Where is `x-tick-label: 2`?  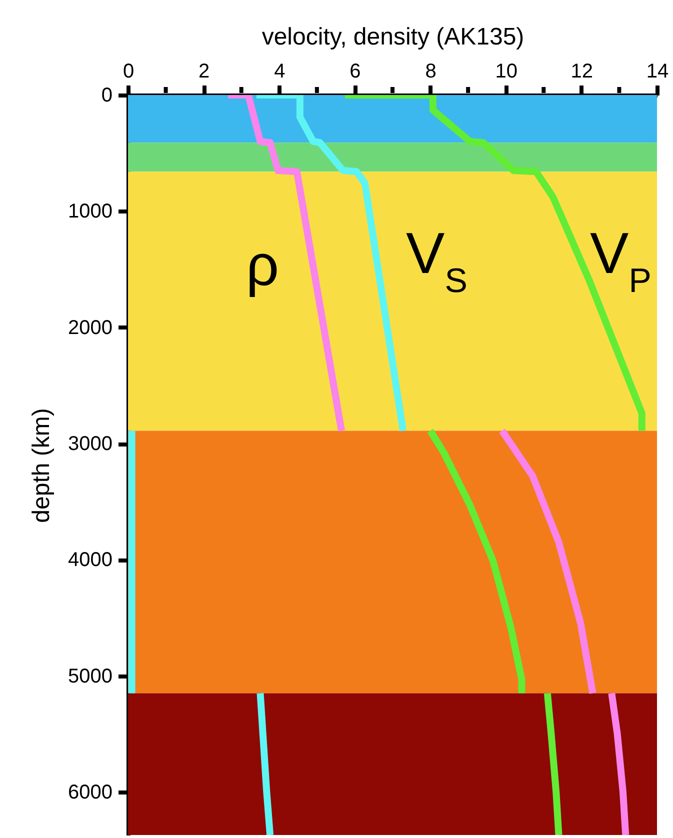
x-tick-label: 2 is located at coordinates (204, 71).